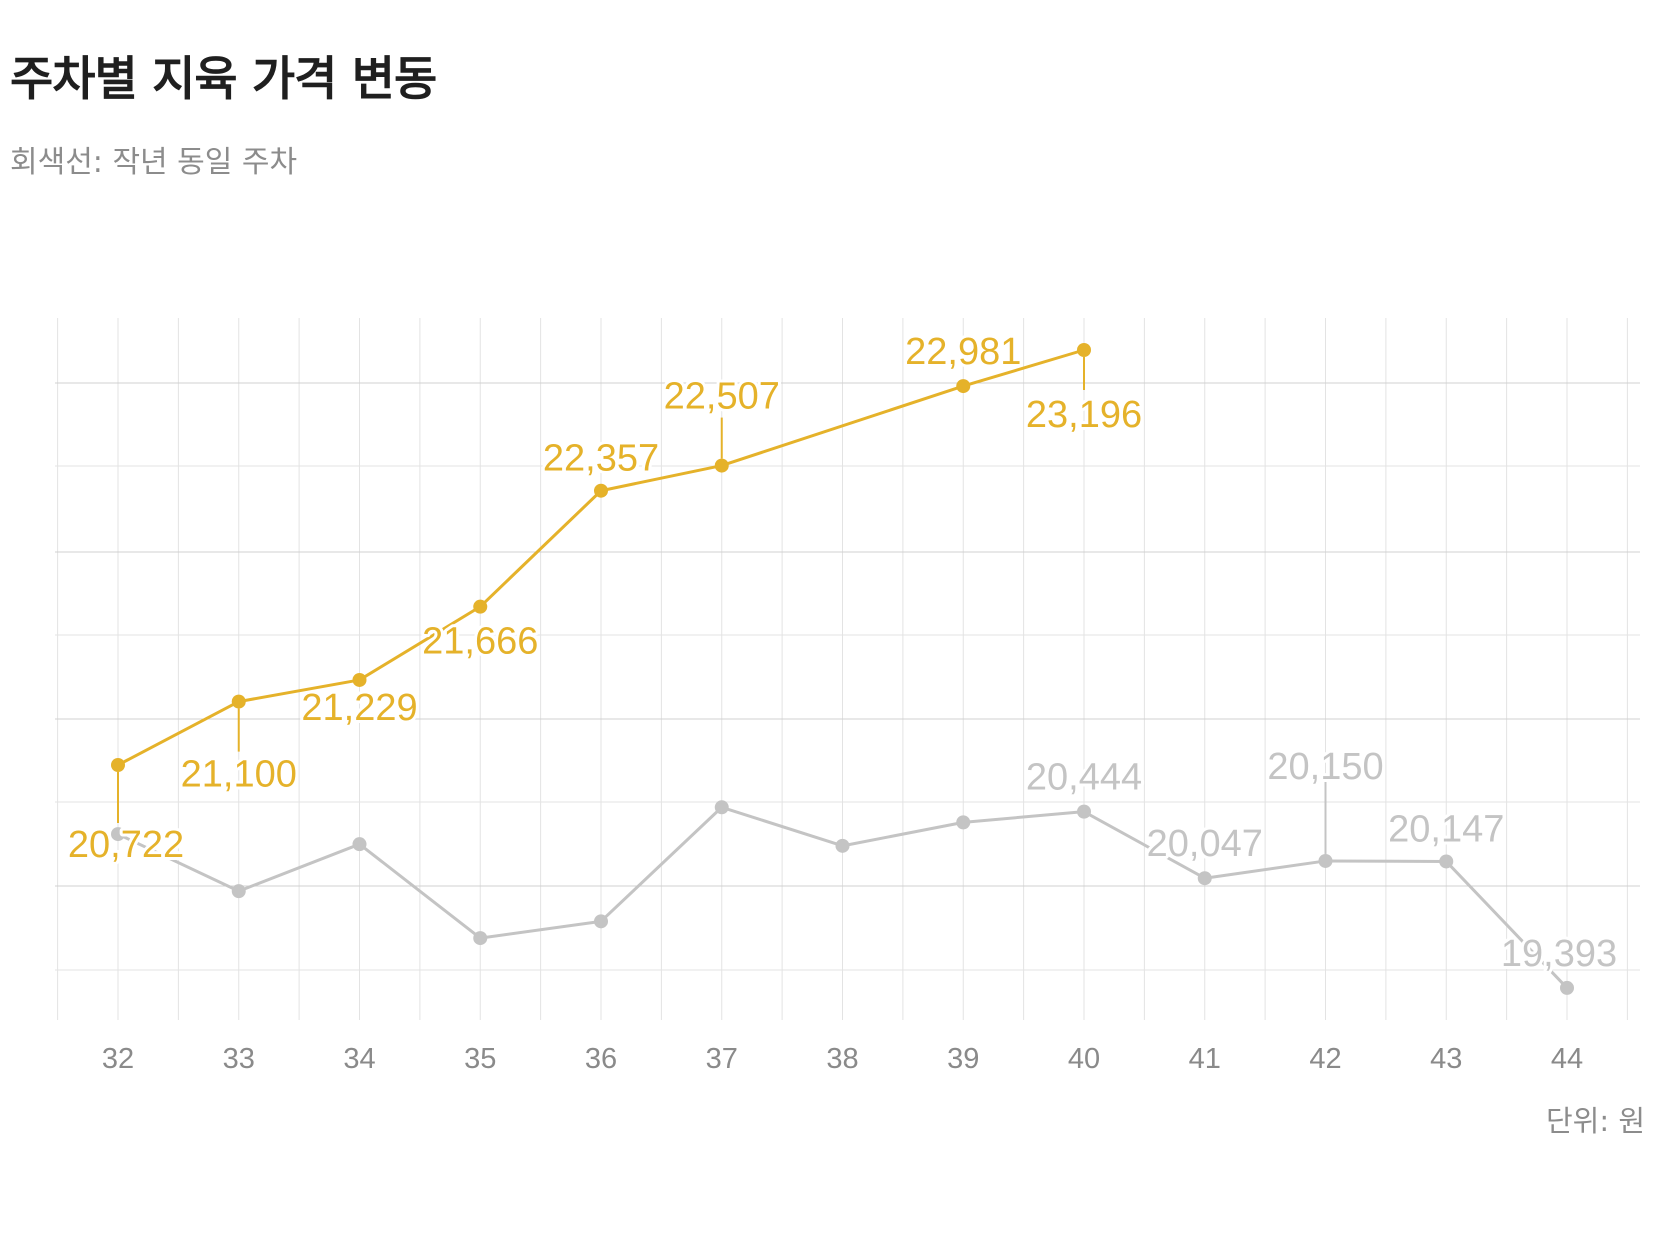 This screenshot has width=1667, height=1251. Describe the element at coordinates (1084, 1059) in the screenshot. I see `x-tick-label: 40` at that location.